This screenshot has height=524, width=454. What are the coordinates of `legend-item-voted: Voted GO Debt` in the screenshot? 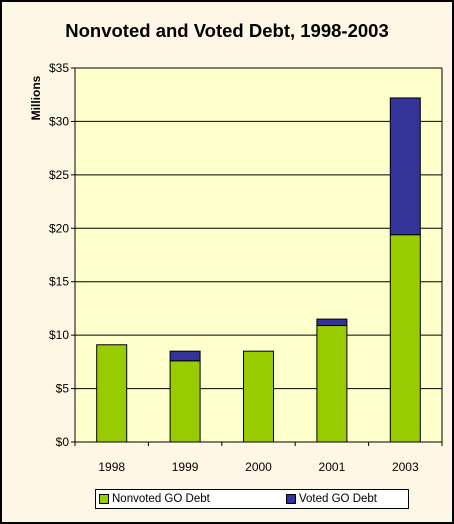 It's located at (331, 499).